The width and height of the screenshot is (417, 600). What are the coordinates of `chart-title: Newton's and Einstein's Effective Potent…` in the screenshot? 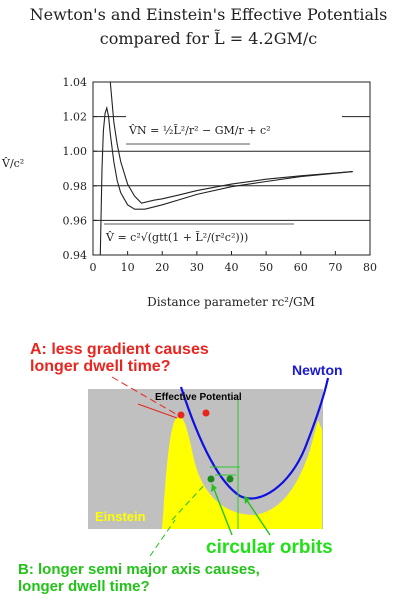 It's located at (208, 27).